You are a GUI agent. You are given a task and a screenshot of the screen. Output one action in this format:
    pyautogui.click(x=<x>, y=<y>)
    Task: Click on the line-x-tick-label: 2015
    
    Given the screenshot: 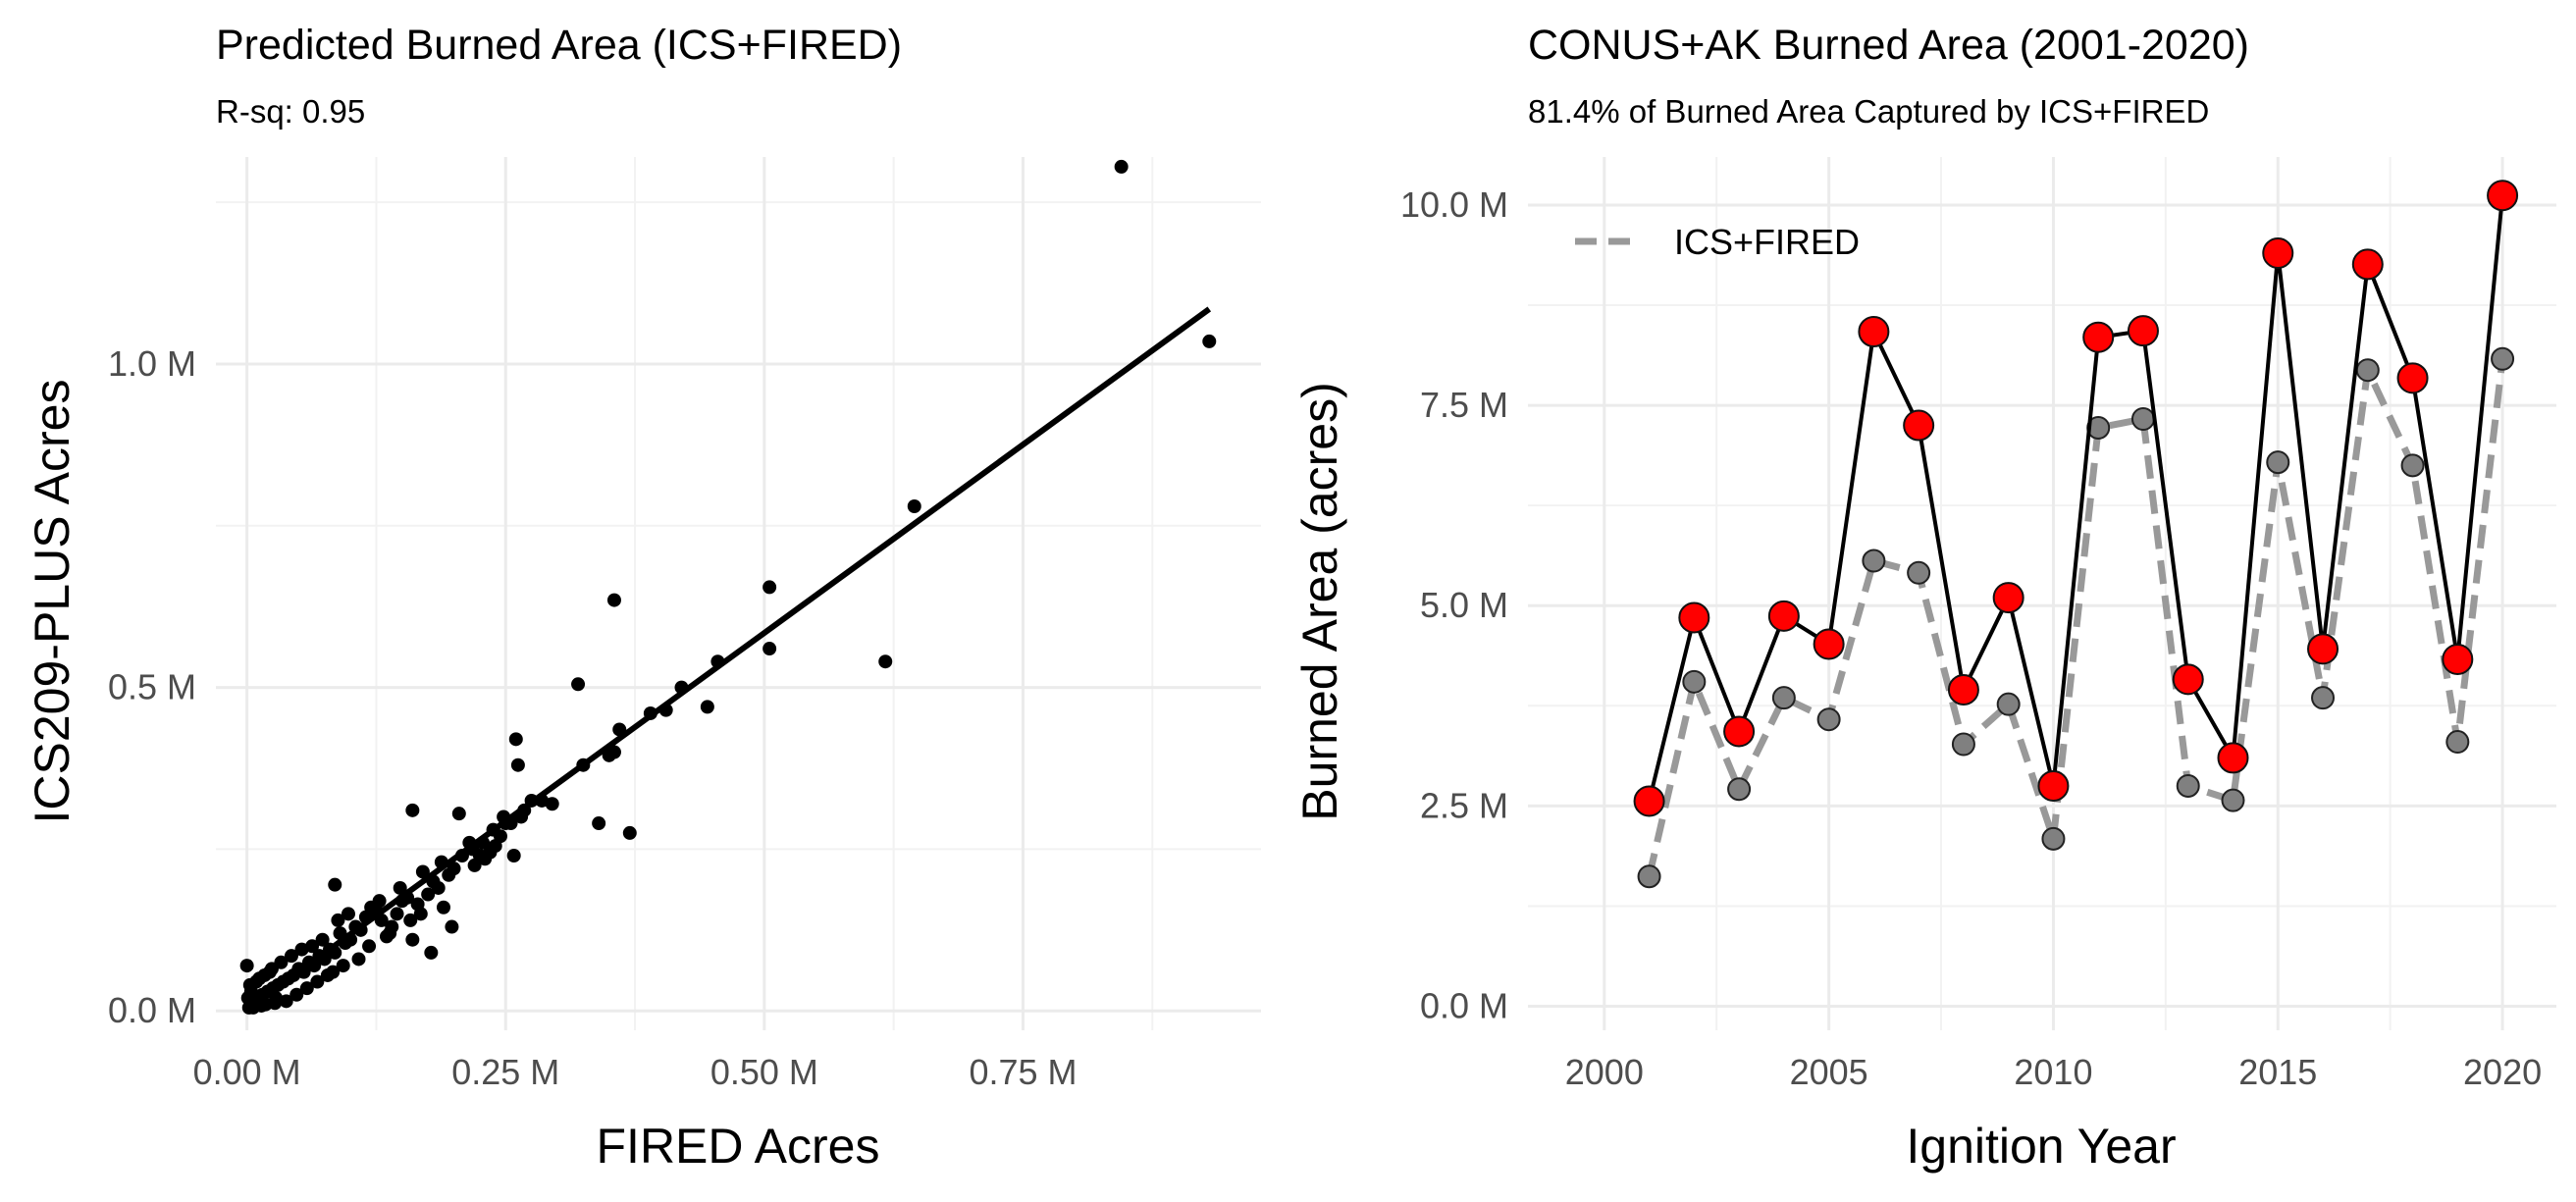 What is the action you would take?
    pyautogui.click(x=2277, y=1072)
    